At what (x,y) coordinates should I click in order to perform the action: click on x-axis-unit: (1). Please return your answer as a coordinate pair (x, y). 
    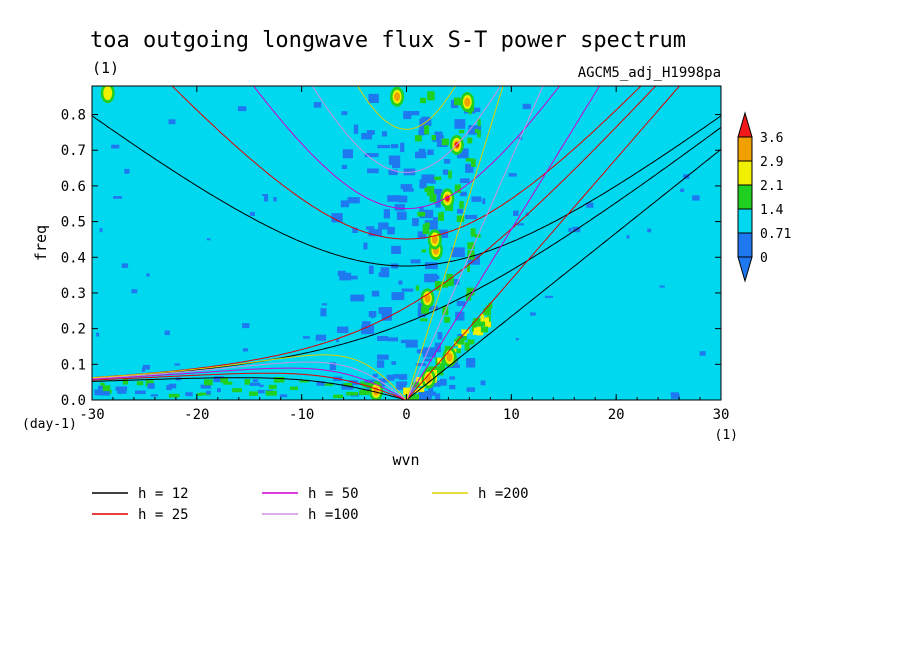
    Looking at the image, I should click on (726, 435).